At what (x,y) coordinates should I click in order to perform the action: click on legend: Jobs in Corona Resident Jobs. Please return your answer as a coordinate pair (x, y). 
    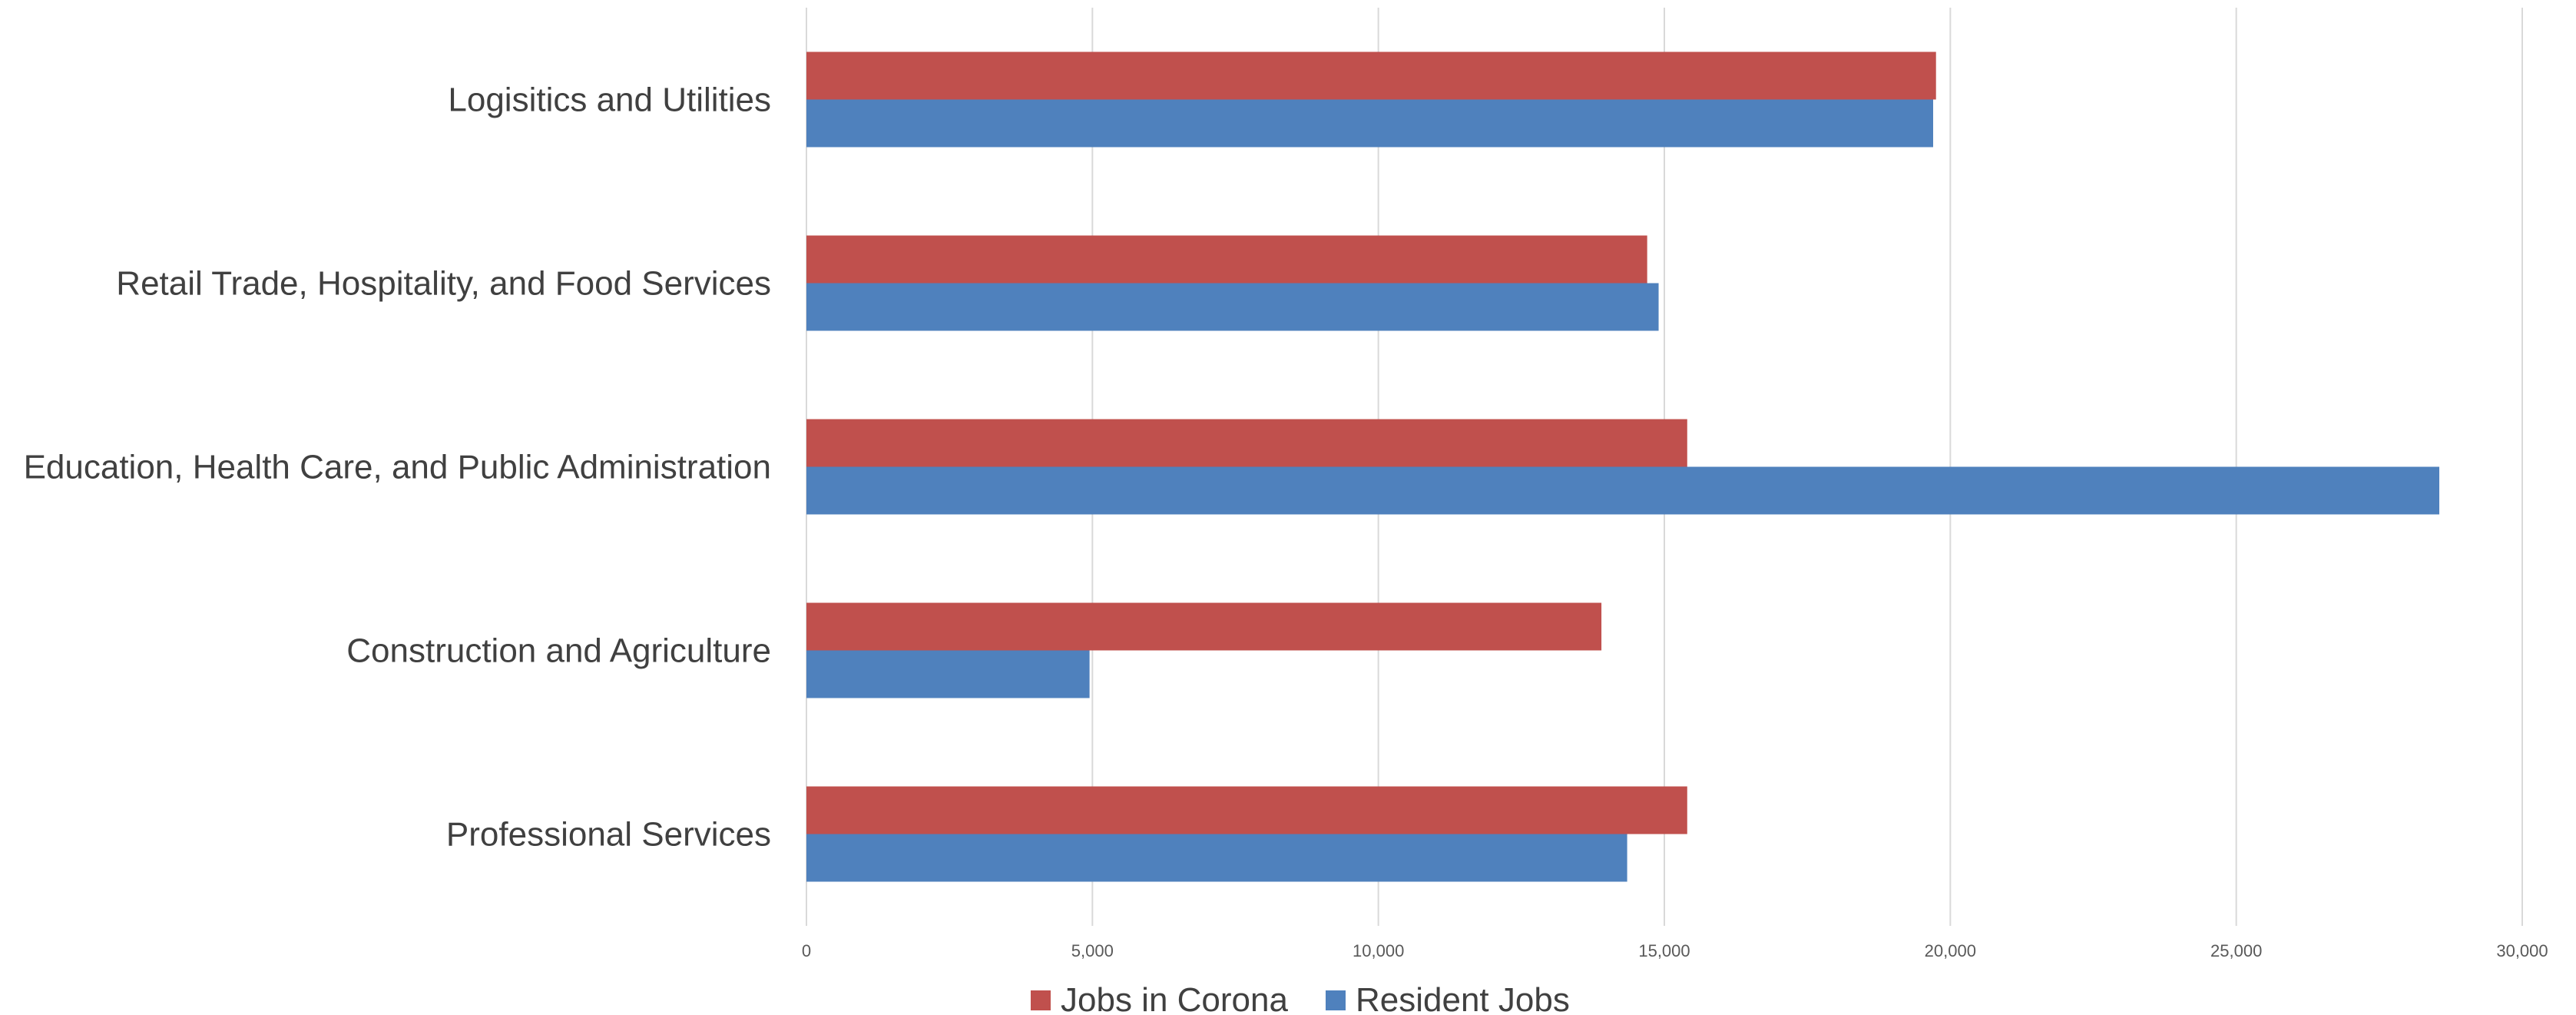
    Looking at the image, I should click on (1300, 998).